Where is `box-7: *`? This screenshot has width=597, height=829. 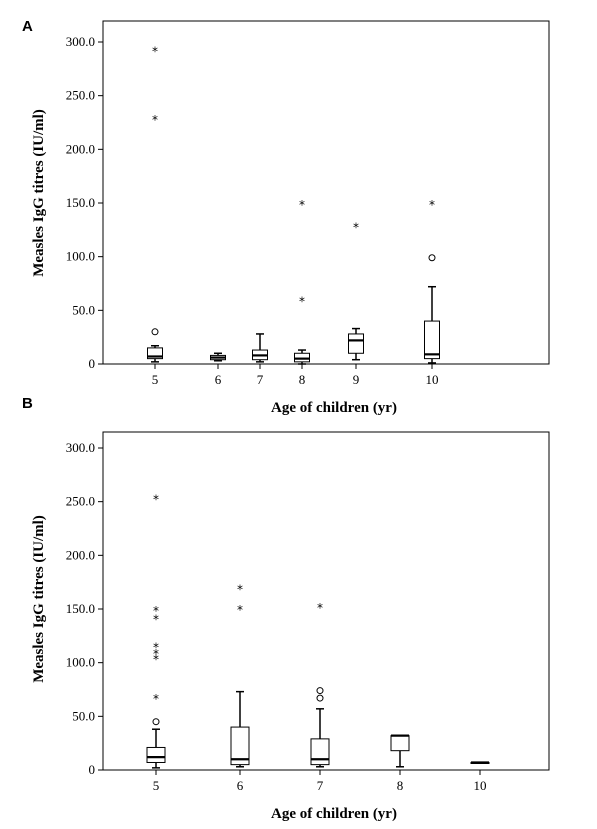 box-7: * is located at coordinates (320, 684).